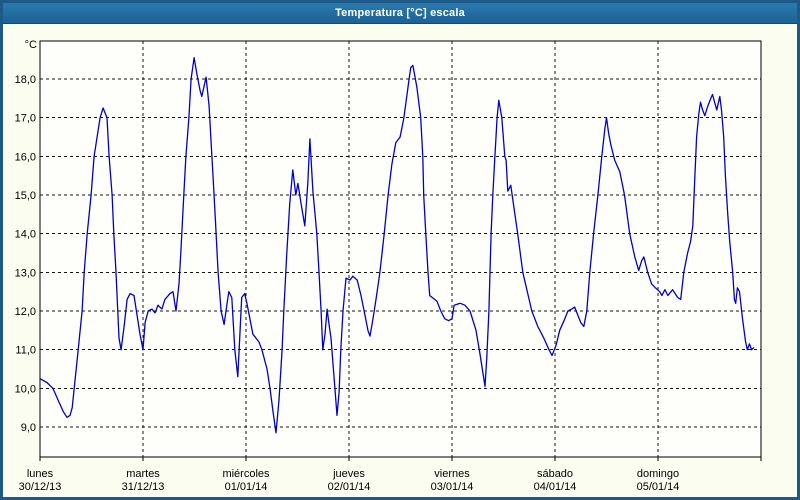  What do you see at coordinates (25, 157) in the screenshot?
I see `y-tick-label: 16,0` at bounding box center [25, 157].